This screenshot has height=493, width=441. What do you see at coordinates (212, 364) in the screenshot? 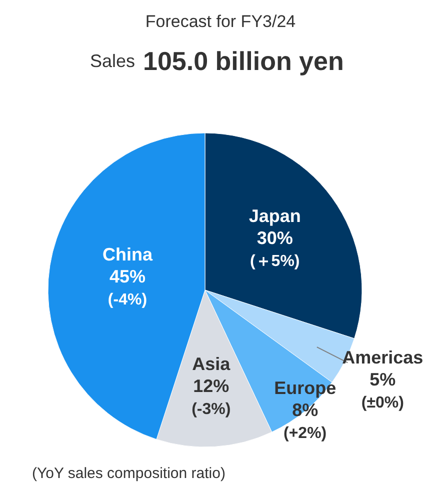
I see `slice-label: Asia` at bounding box center [212, 364].